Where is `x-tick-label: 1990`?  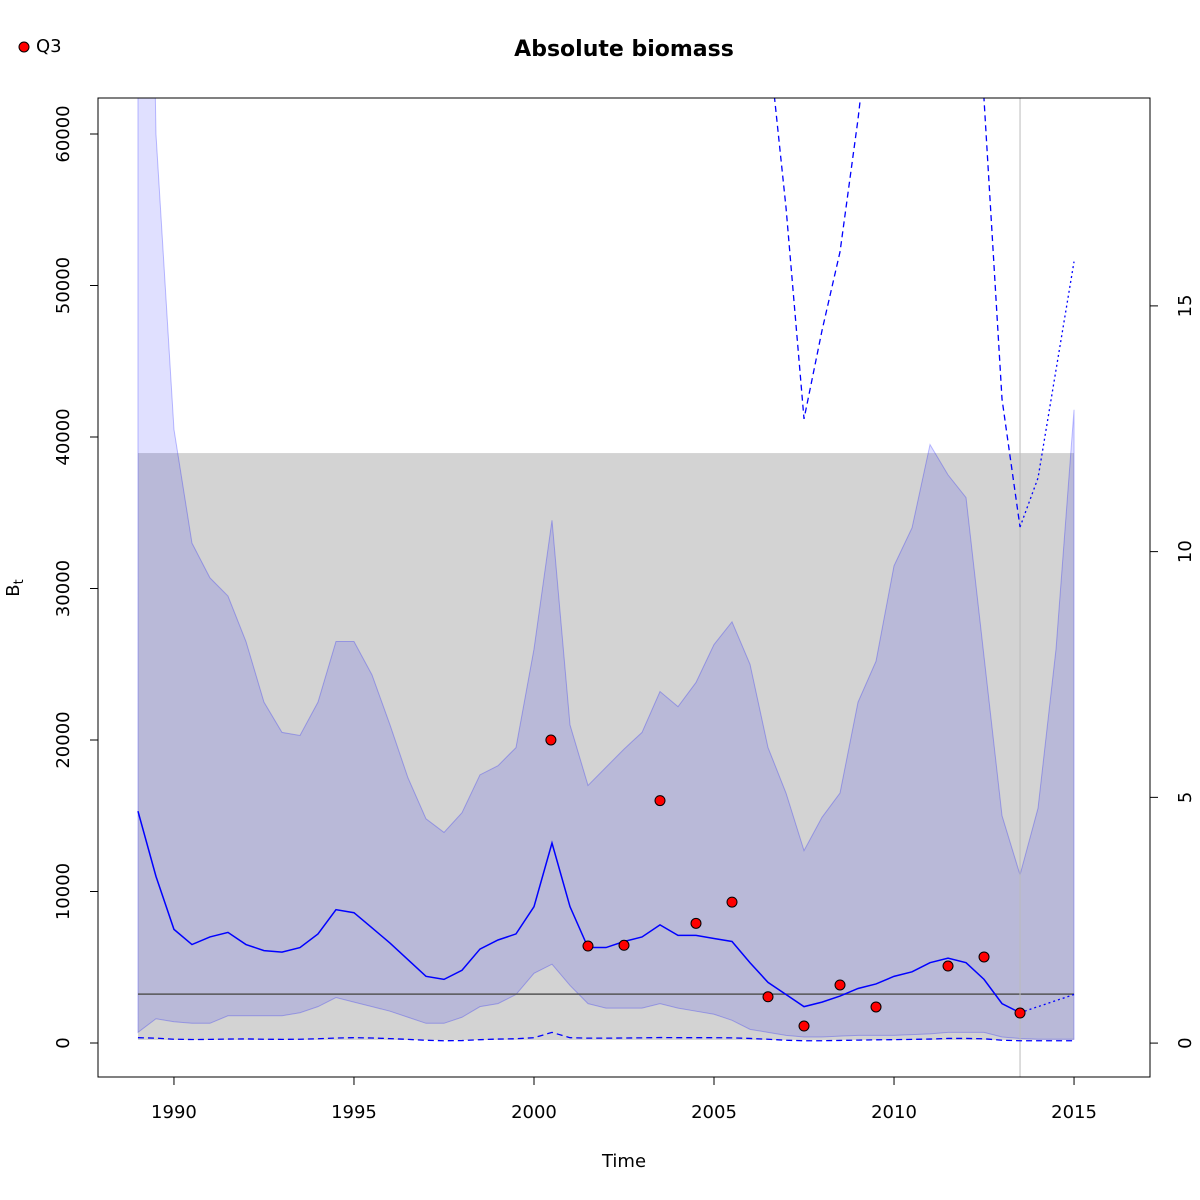
x-tick-label: 1990 is located at coordinates (174, 1112).